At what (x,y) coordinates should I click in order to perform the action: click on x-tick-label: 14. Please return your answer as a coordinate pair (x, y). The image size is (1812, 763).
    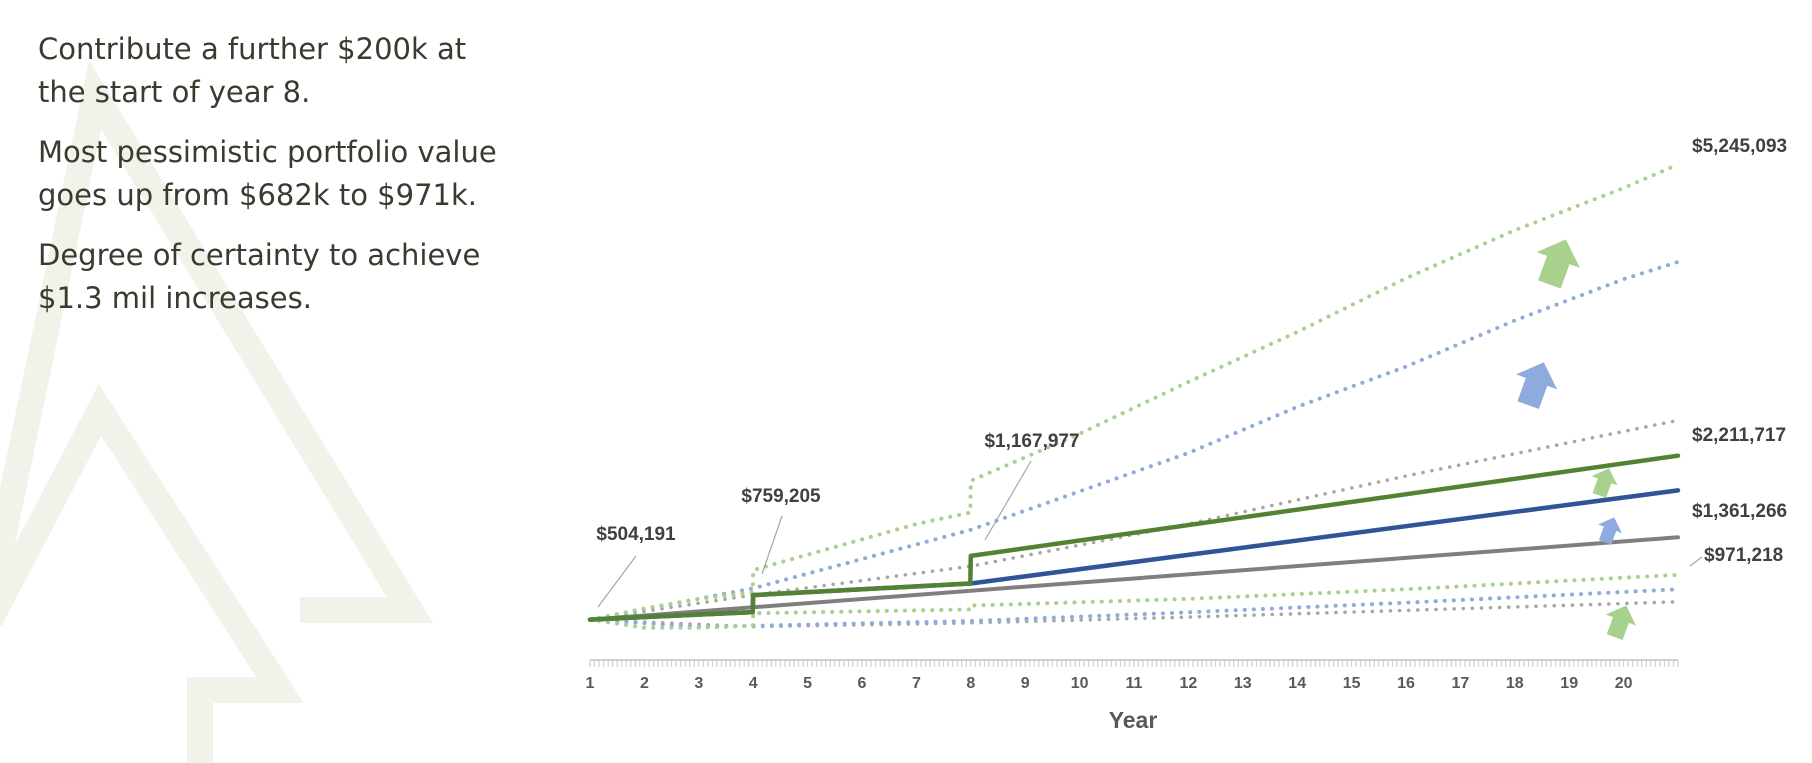
    Looking at the image, I should click on (1297, 683).